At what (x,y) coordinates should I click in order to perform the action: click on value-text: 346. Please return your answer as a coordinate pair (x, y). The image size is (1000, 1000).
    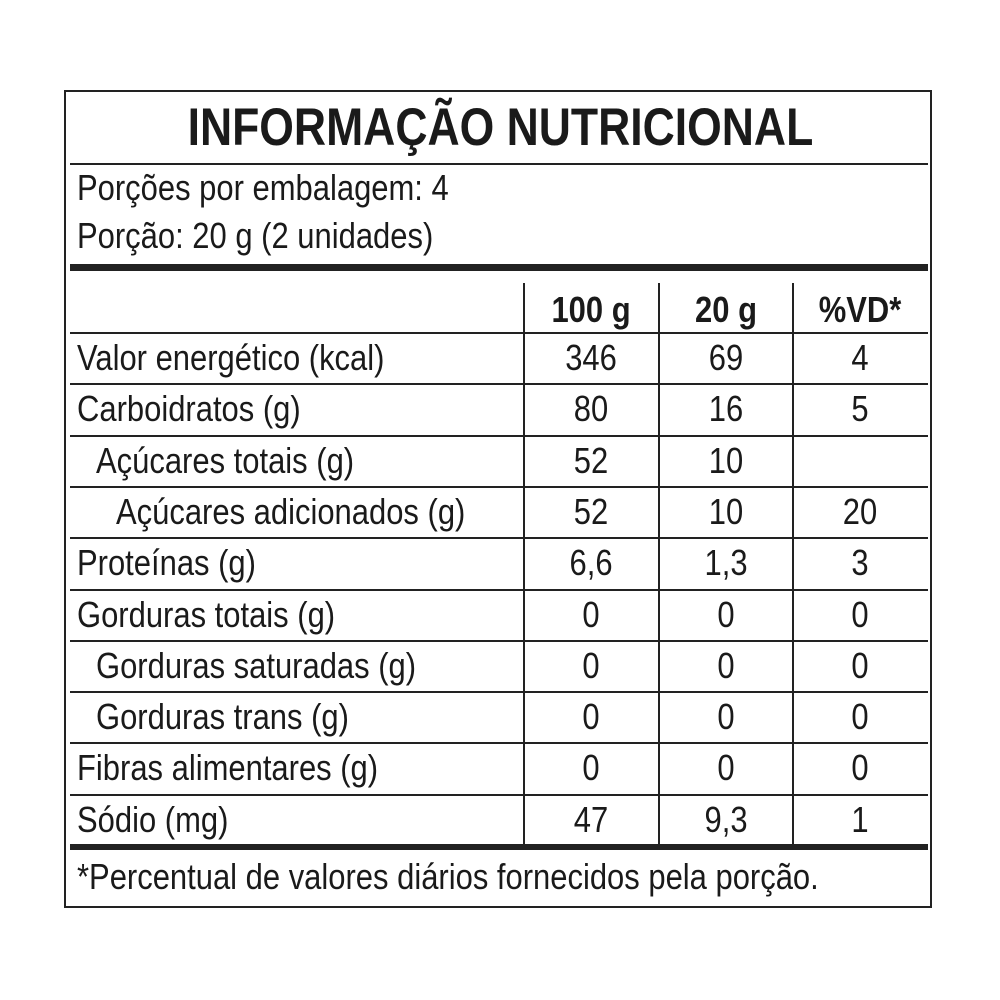
    Looking at the image, I should click on (591, 357).